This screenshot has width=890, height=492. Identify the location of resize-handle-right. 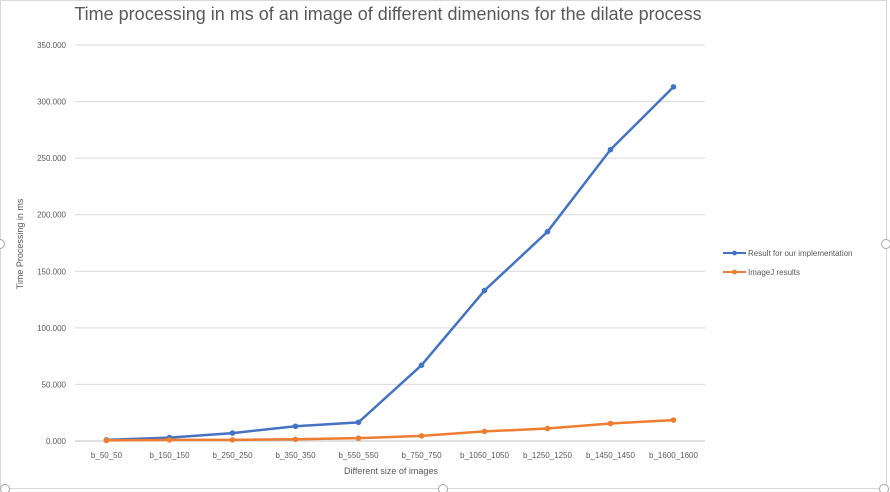
(885, 244).